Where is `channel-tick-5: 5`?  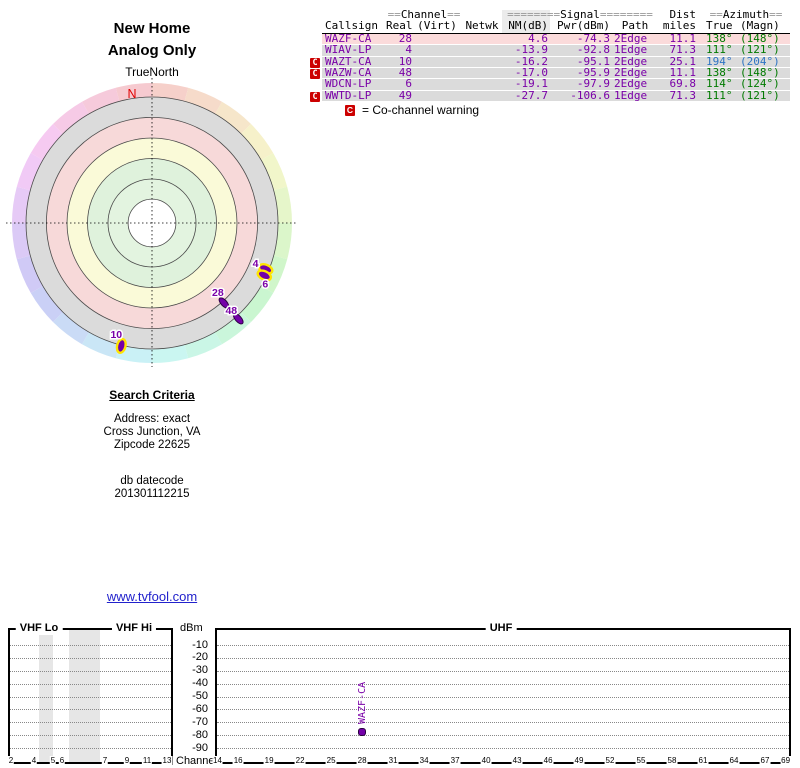
channel-tick-5: 5 is located at coordinates (53, 760).